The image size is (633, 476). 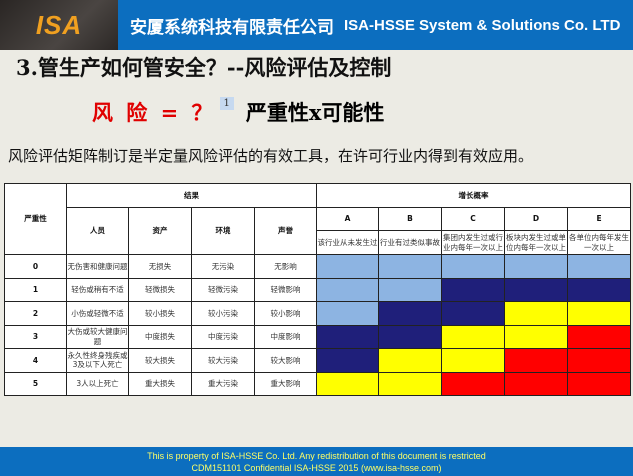 What do you see at coordinates (285, 231) in the screenshot?
I see `col-reputation: 声誉` at bounding box center [285, 231].